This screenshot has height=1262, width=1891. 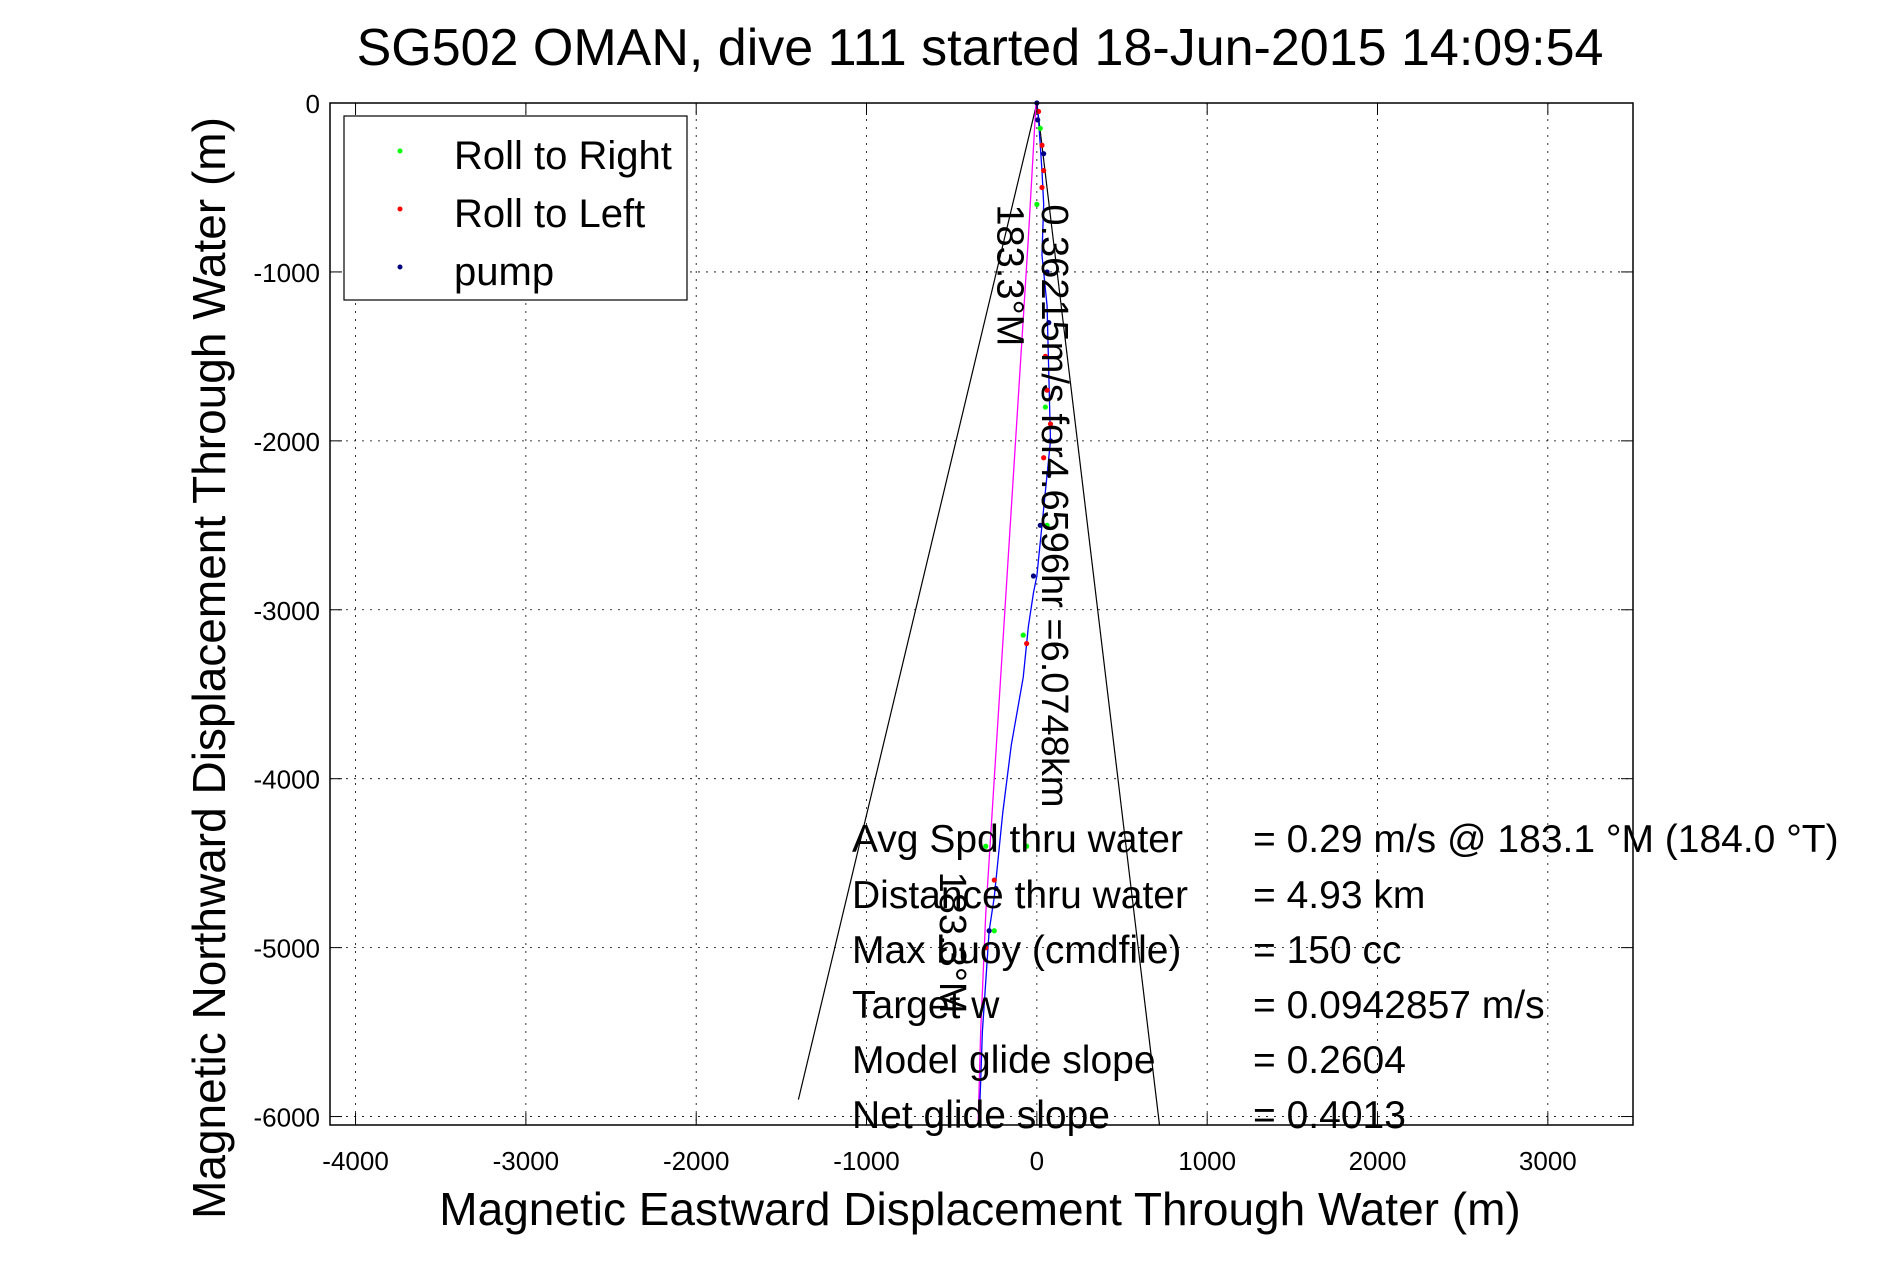 What do you see at coordinates (1018, 525) in the screenshot?
I see `data-points` at bounding box center [1018, 525].